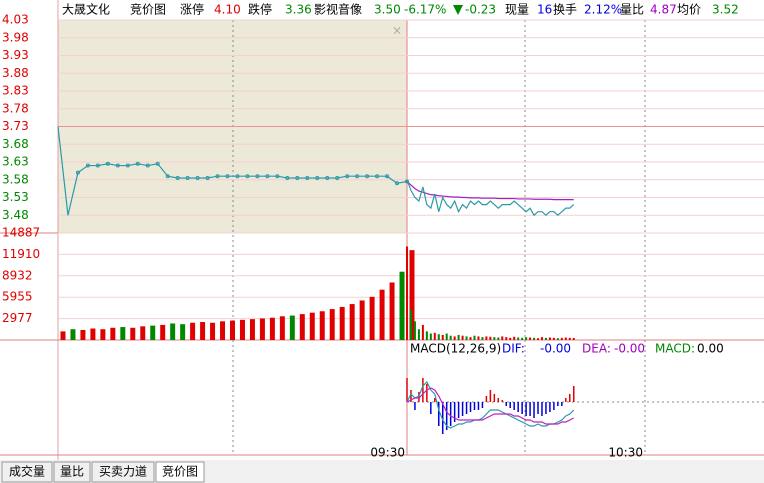  I want to click on tab-label: 量比, so click(72, 472).